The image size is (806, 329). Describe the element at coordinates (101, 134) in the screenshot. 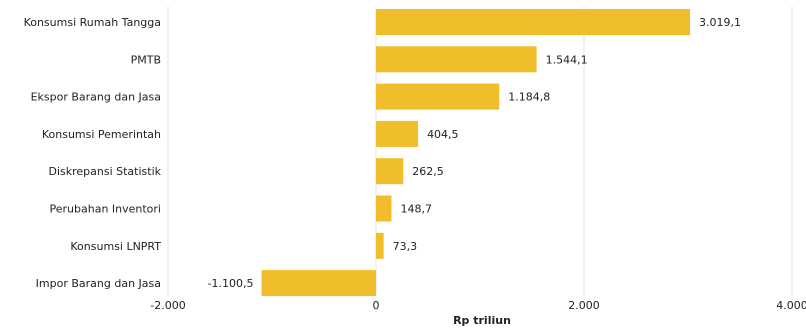

I see `category-label: Konsumsi Pemerintah` at that location.